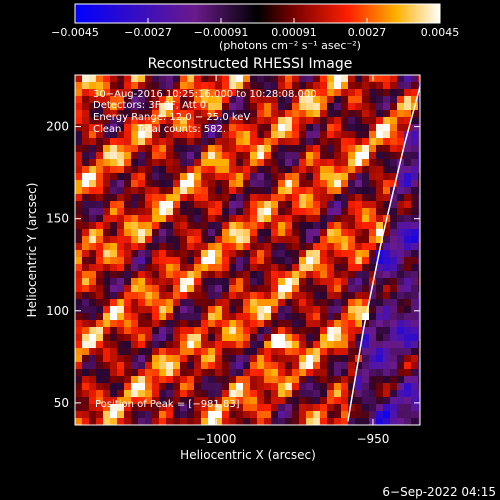 The image size is (500, 500). I want to click on x-axis-label: Heliocentric X (arcsec), so click(248, 455).